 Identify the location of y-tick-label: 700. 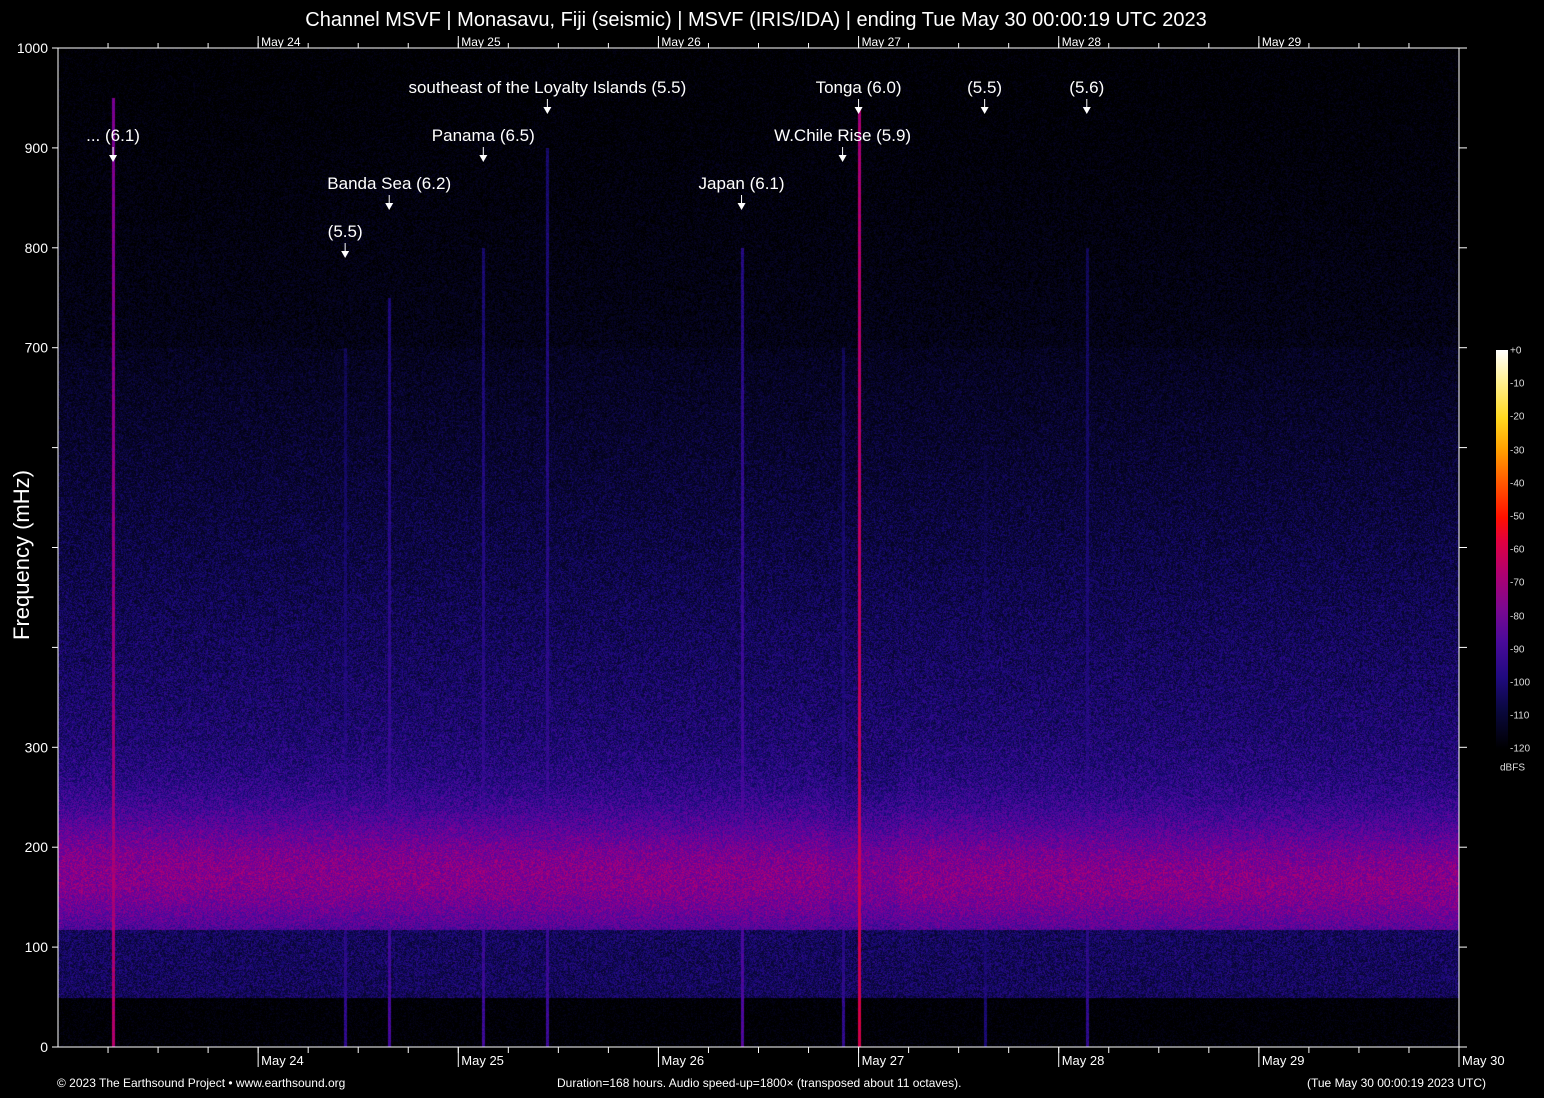
(37, 348).